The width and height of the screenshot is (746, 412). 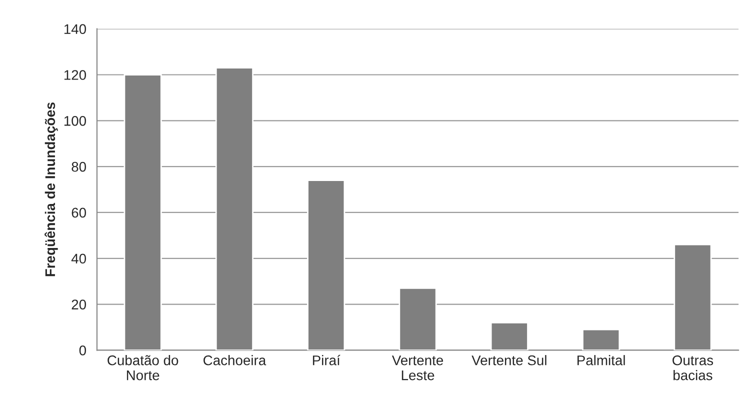 I want to click on x-tick-label: Outras bacias, so click(x=693, y=367).